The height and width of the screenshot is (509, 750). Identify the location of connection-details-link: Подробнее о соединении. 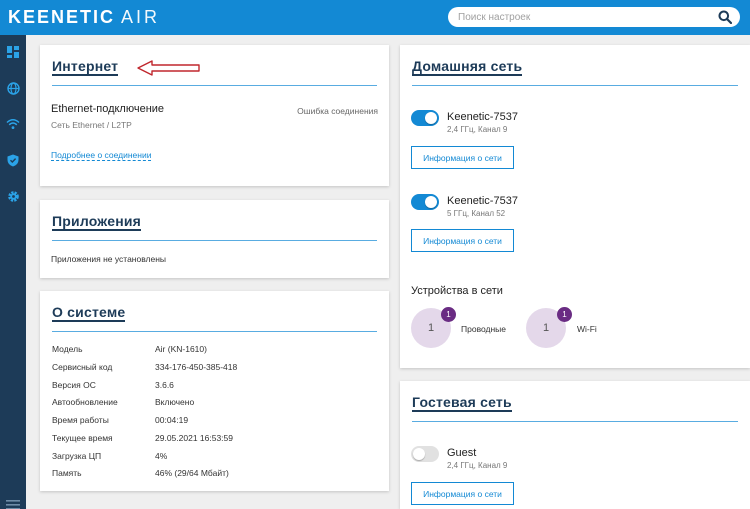
(101, 155).